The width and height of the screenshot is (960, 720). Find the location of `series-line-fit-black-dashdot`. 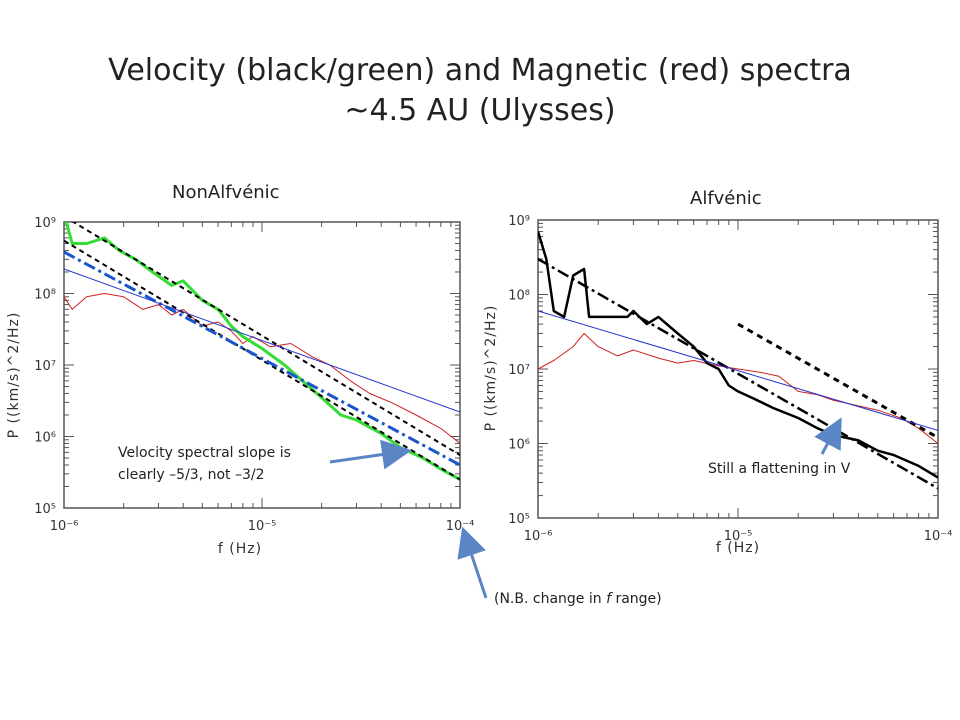

series-line-fit-black-dashdot is located at coordinates (738, 373).